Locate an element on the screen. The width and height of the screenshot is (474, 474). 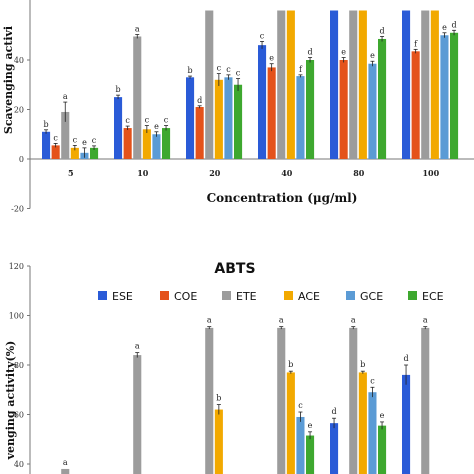
y-tick-label: -20 is located at coordinates (17, 209).